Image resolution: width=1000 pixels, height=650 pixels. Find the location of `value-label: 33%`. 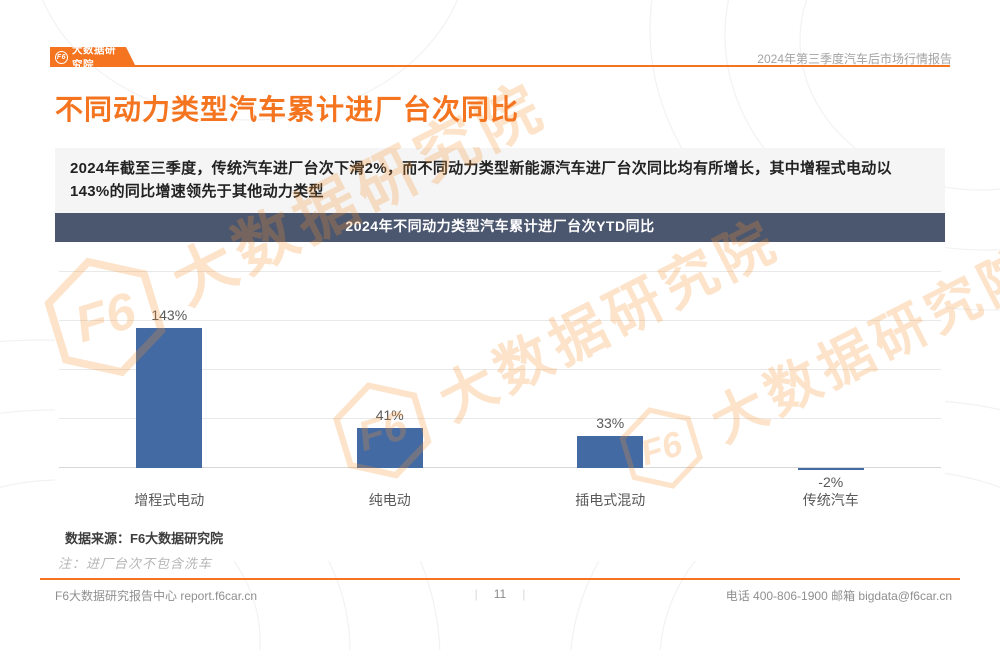

value-label: 33% is located at coordinates (610, 422).